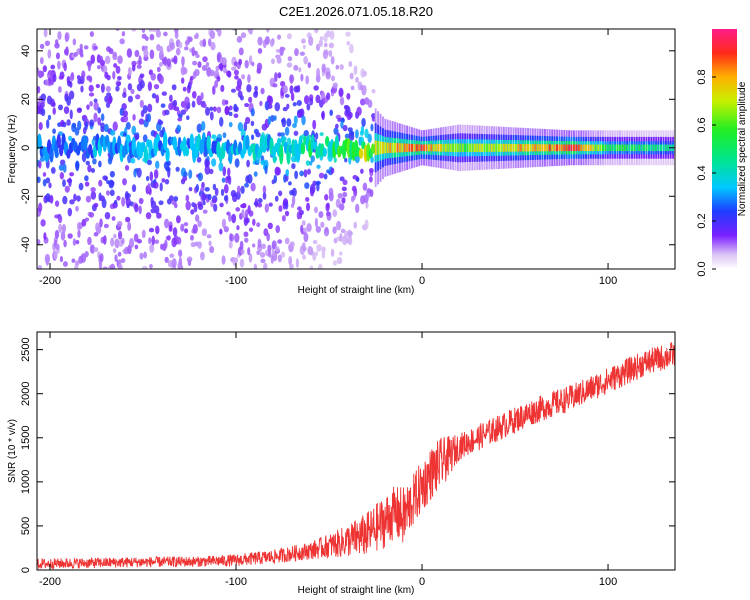 The image size is (750, 600). Describe the element at coordinates (26, 482) in the screenshot. I see `snr-y-tick-label: 1000` at that location.